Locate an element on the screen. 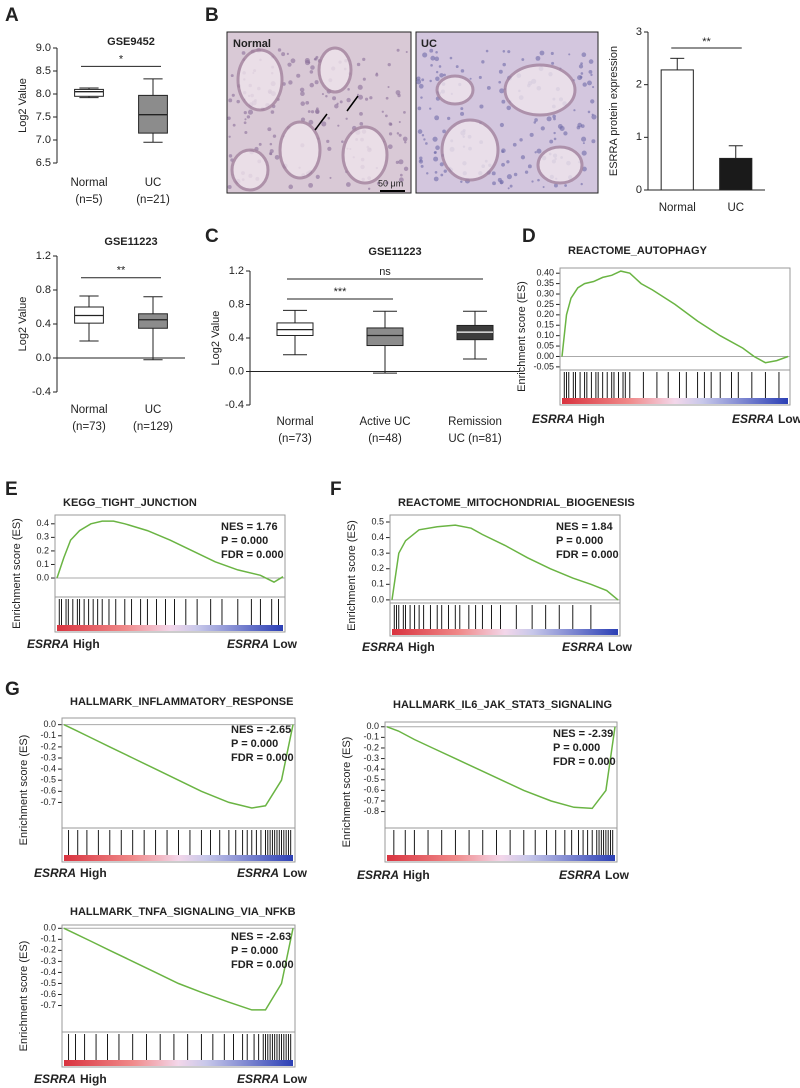 This screenshot has width=800, height=1088. y-axis-label: Enrichment score (ES) is located at coordinates (522, 336).